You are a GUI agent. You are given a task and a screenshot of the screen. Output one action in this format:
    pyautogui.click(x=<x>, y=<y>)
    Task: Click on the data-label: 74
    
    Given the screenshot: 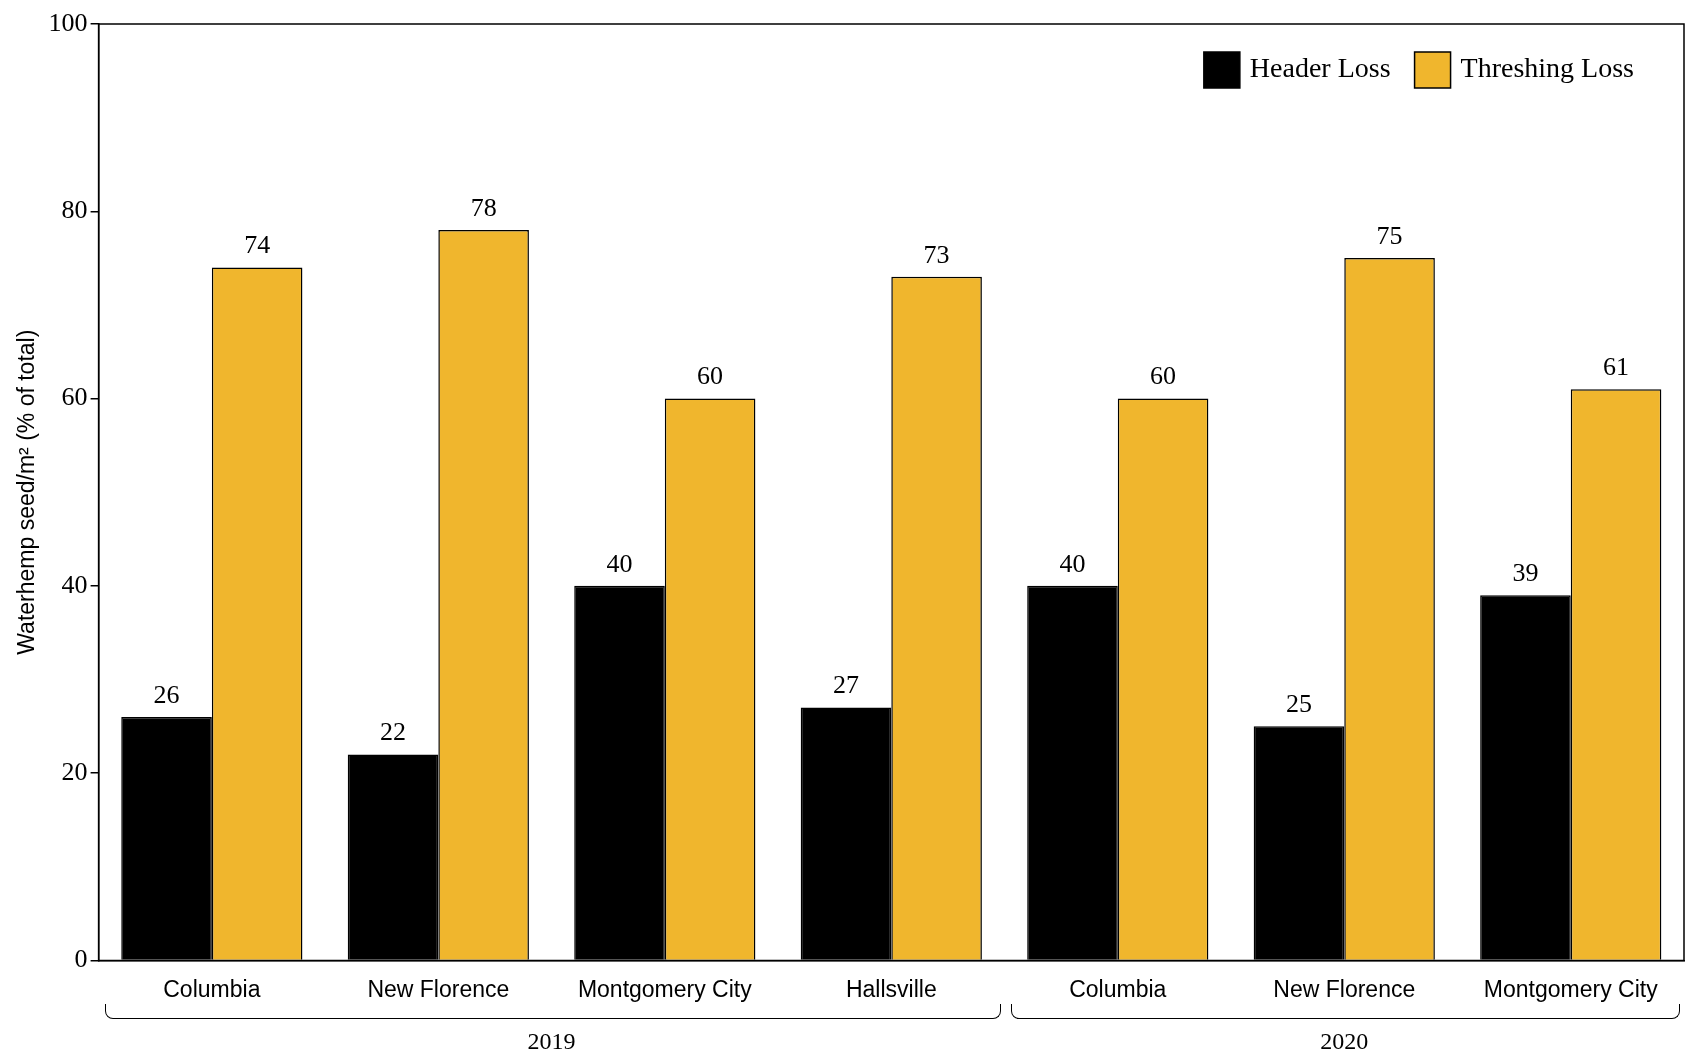 What is the action you would take?
    pyautogui.click(x=257, y=245)
    